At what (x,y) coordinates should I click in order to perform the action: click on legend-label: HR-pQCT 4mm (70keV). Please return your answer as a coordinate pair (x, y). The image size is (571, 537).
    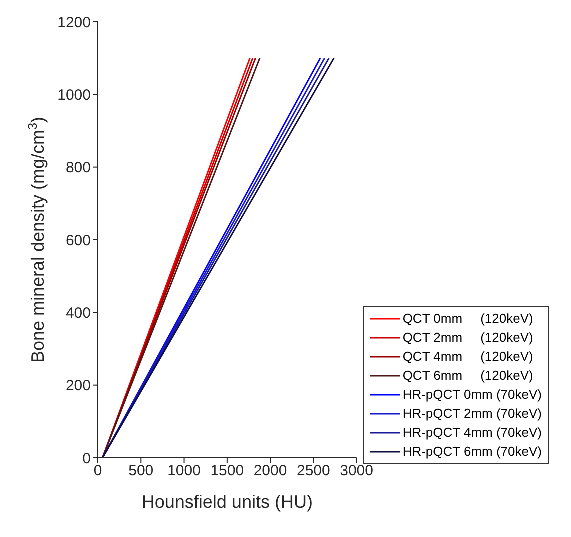
    Looking at the image, I should click on (472, 433).